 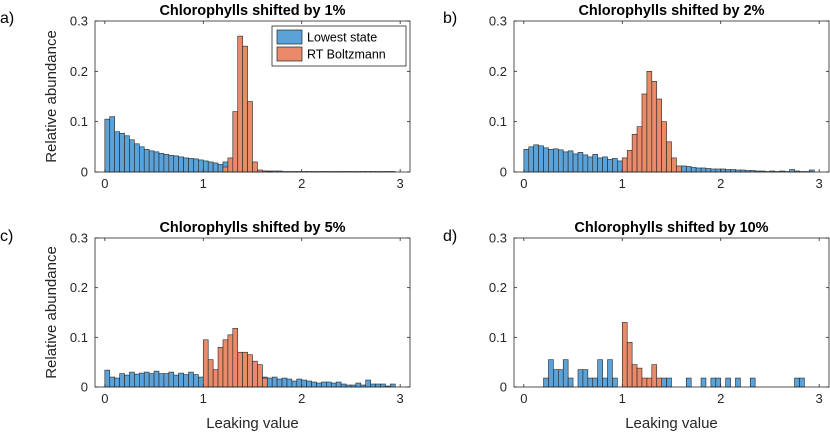 What do you see at coordinates (671, 423) in the screenshot?
I see `x-axis-label: Leaking value` at bounding box center [671, 423].